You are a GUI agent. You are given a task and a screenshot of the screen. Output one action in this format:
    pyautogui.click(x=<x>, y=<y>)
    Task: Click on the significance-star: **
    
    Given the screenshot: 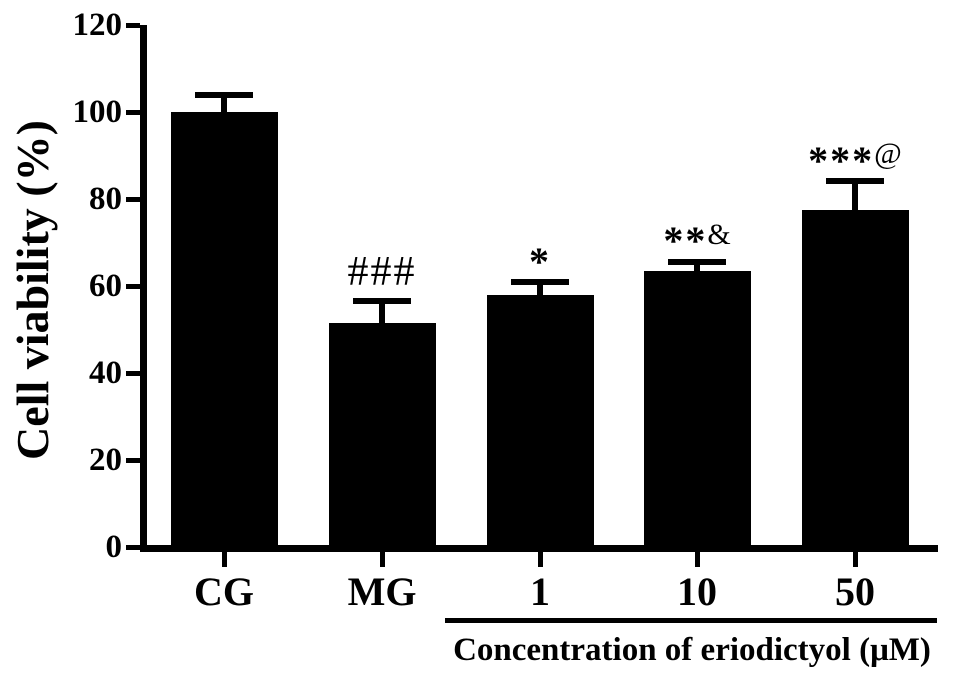 What is the action you would take?
    pyautogui.click(x=685, y=241)
    